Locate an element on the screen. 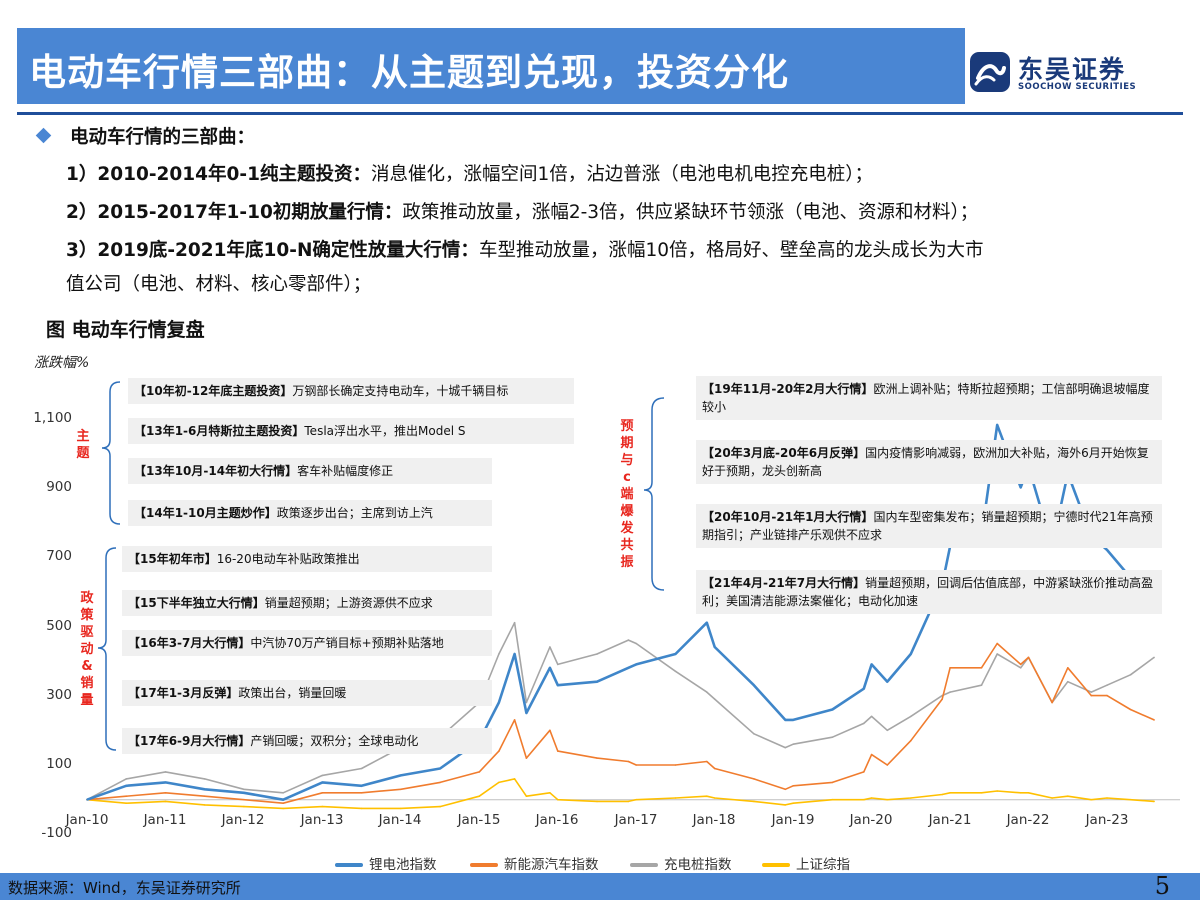 The width and height of the screenshot is (1200, 900). y-tick: 700 is located at coordinates (59, 556).